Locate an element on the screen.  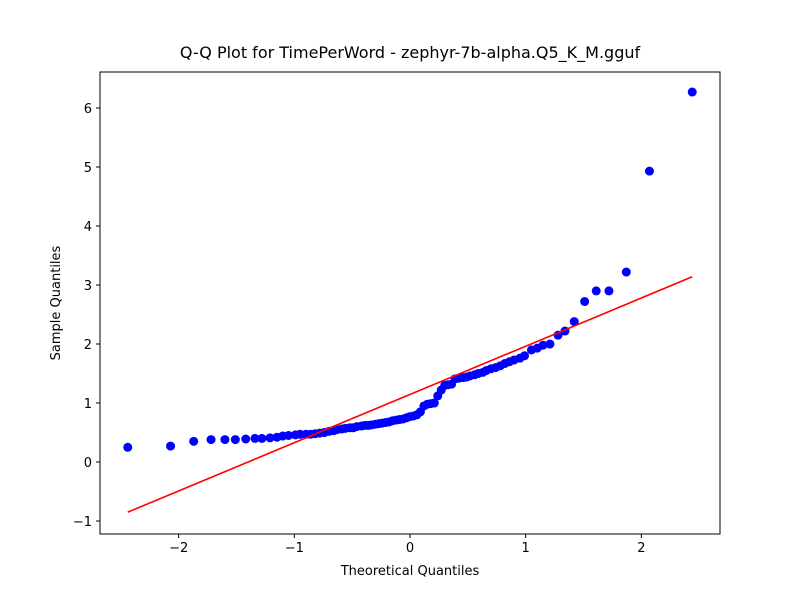
y-tick-label: 2 is located at coordinates (88, 345).